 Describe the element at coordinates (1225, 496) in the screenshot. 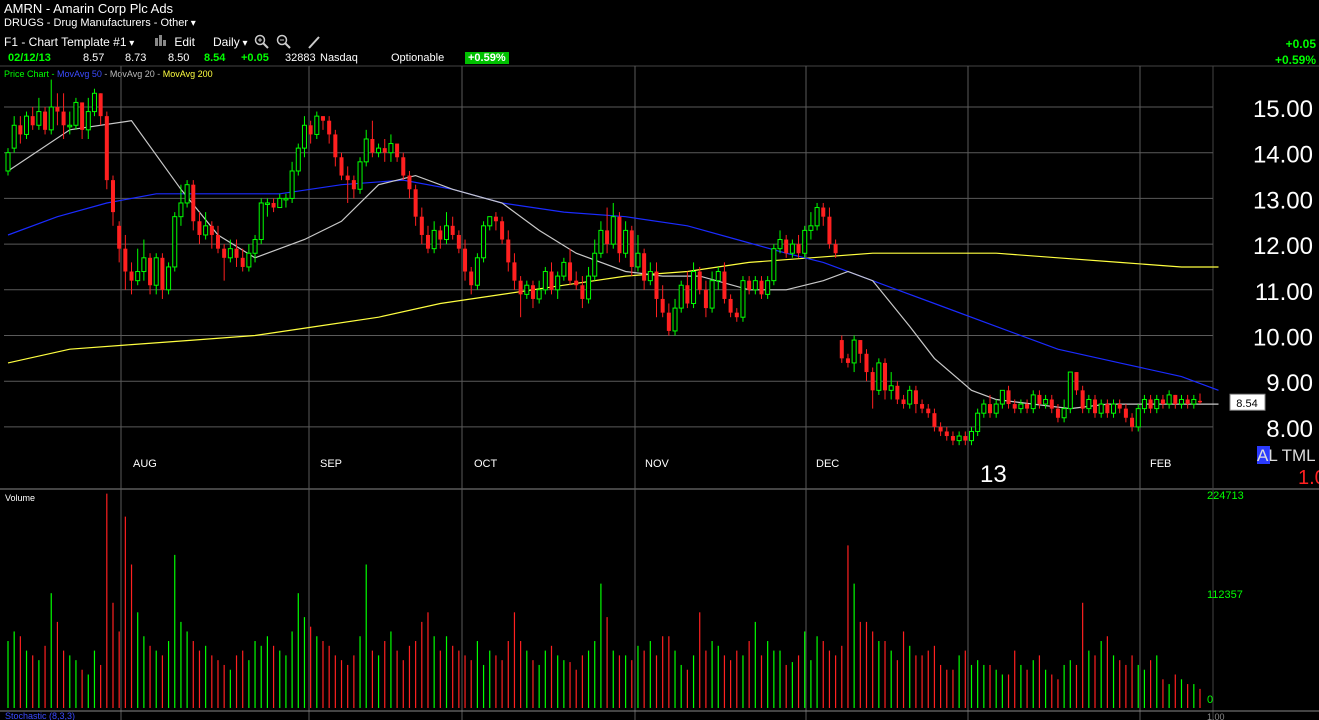

I see `volume-tick-label: 224713` at that location.